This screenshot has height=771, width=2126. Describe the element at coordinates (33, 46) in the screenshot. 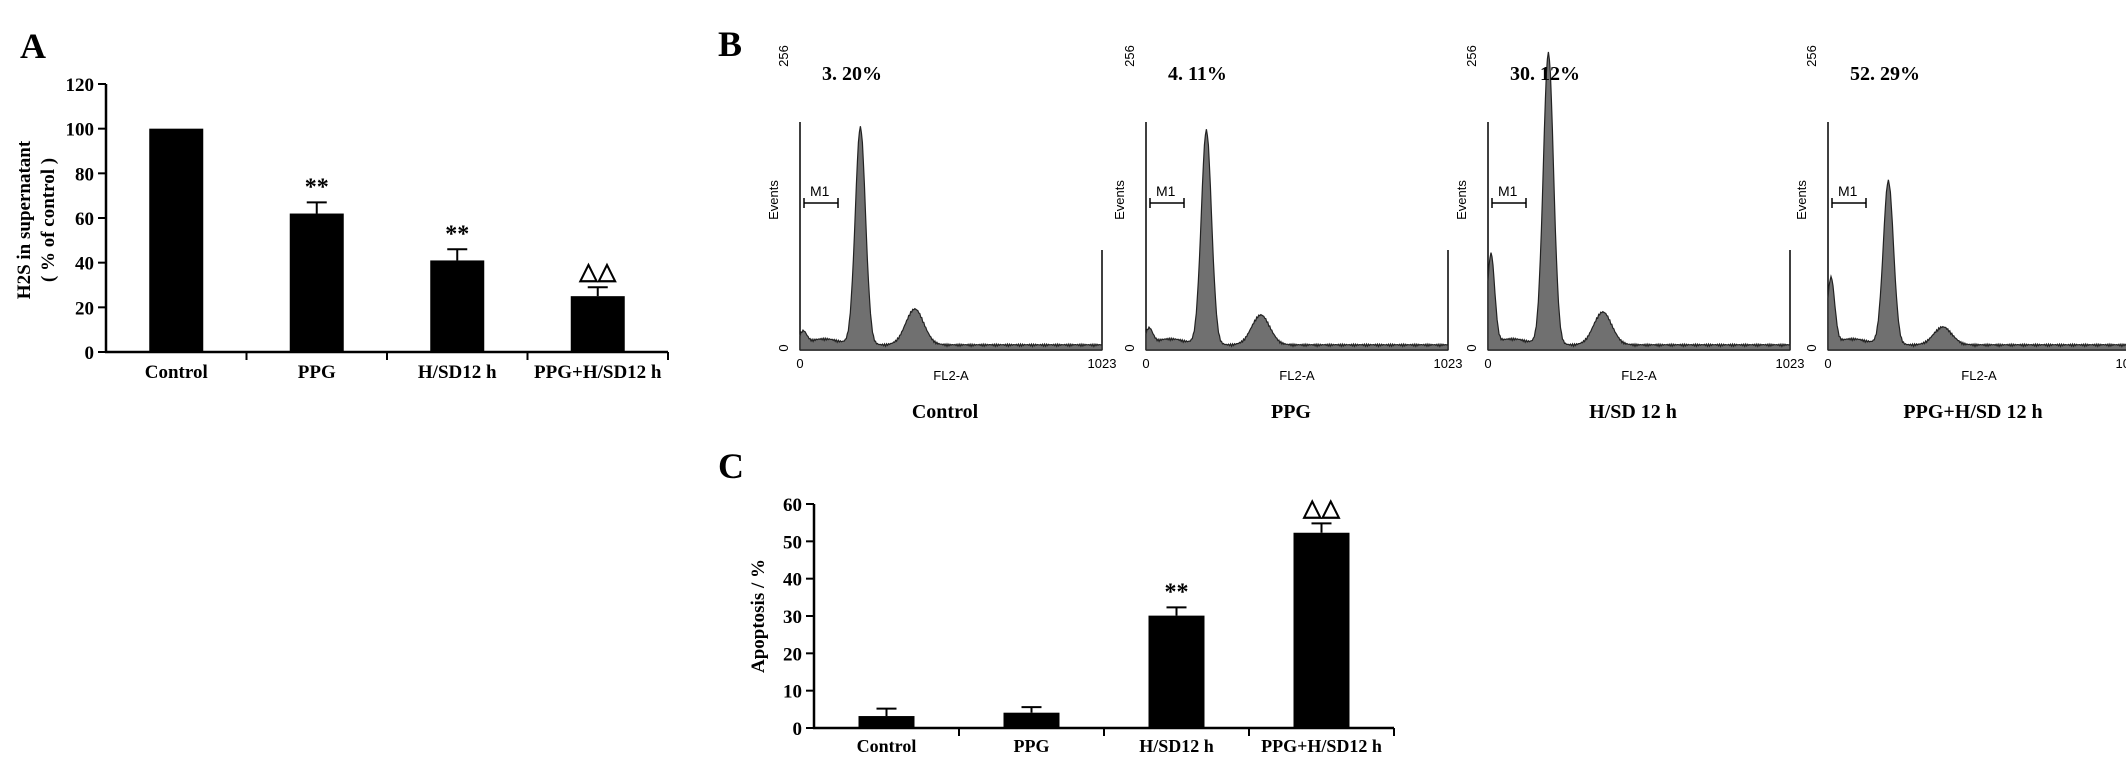

I see `panel-letter-a: A` at that location.